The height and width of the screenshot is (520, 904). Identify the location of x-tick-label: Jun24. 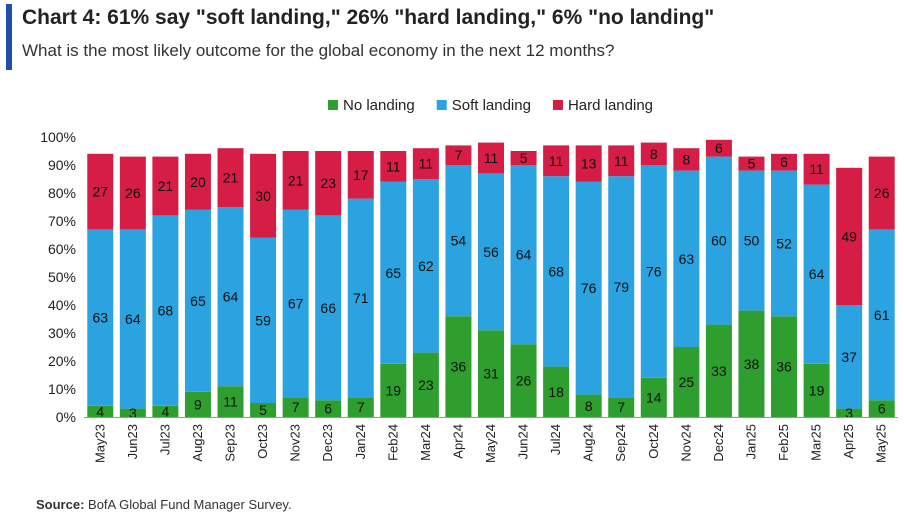
(523, 441).